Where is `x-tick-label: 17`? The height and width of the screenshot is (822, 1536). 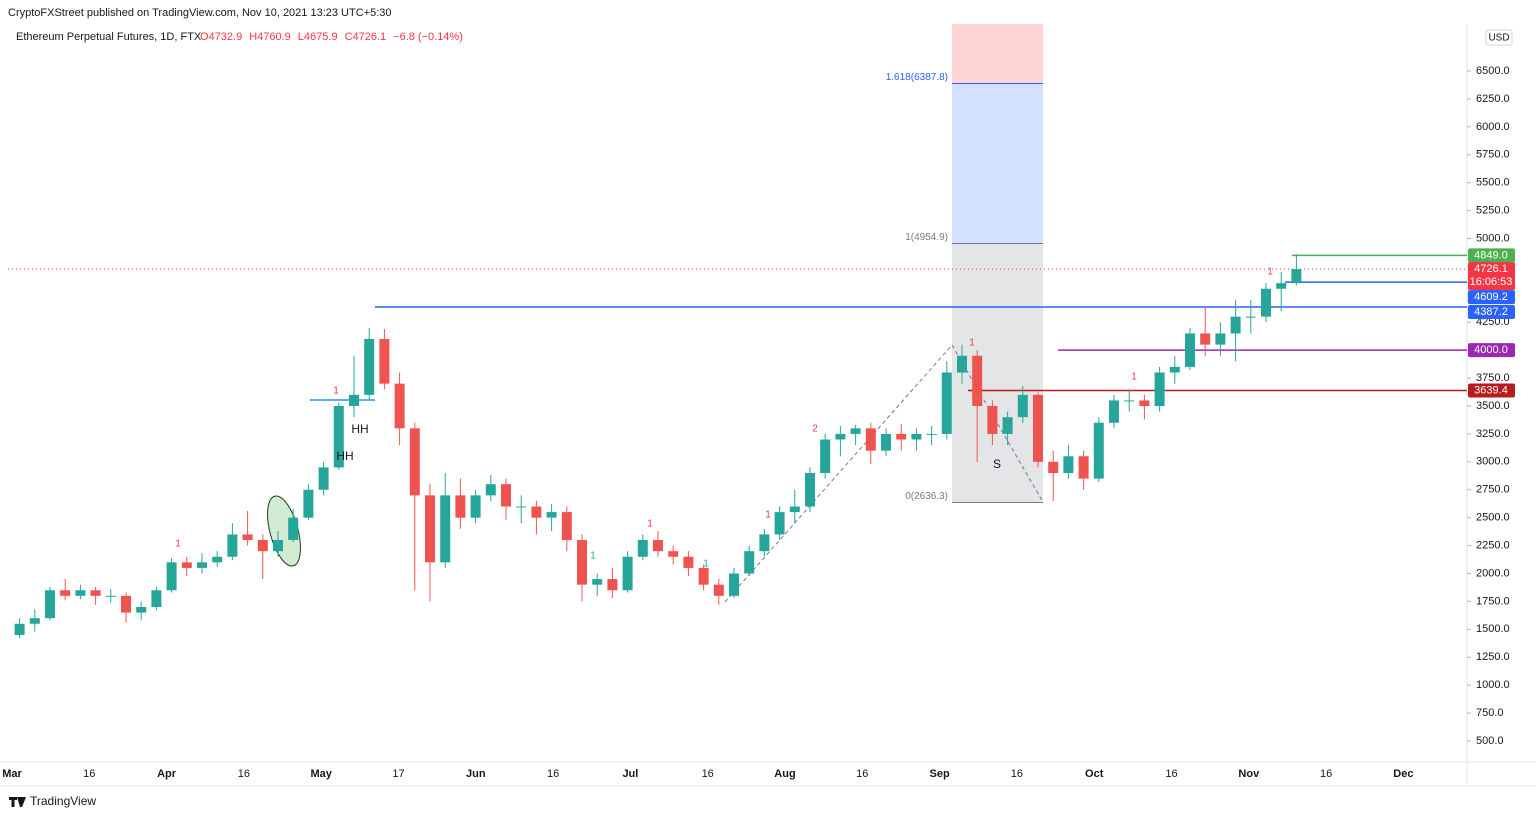 x-tick-label: 17 is located at coordinates (398, 774).